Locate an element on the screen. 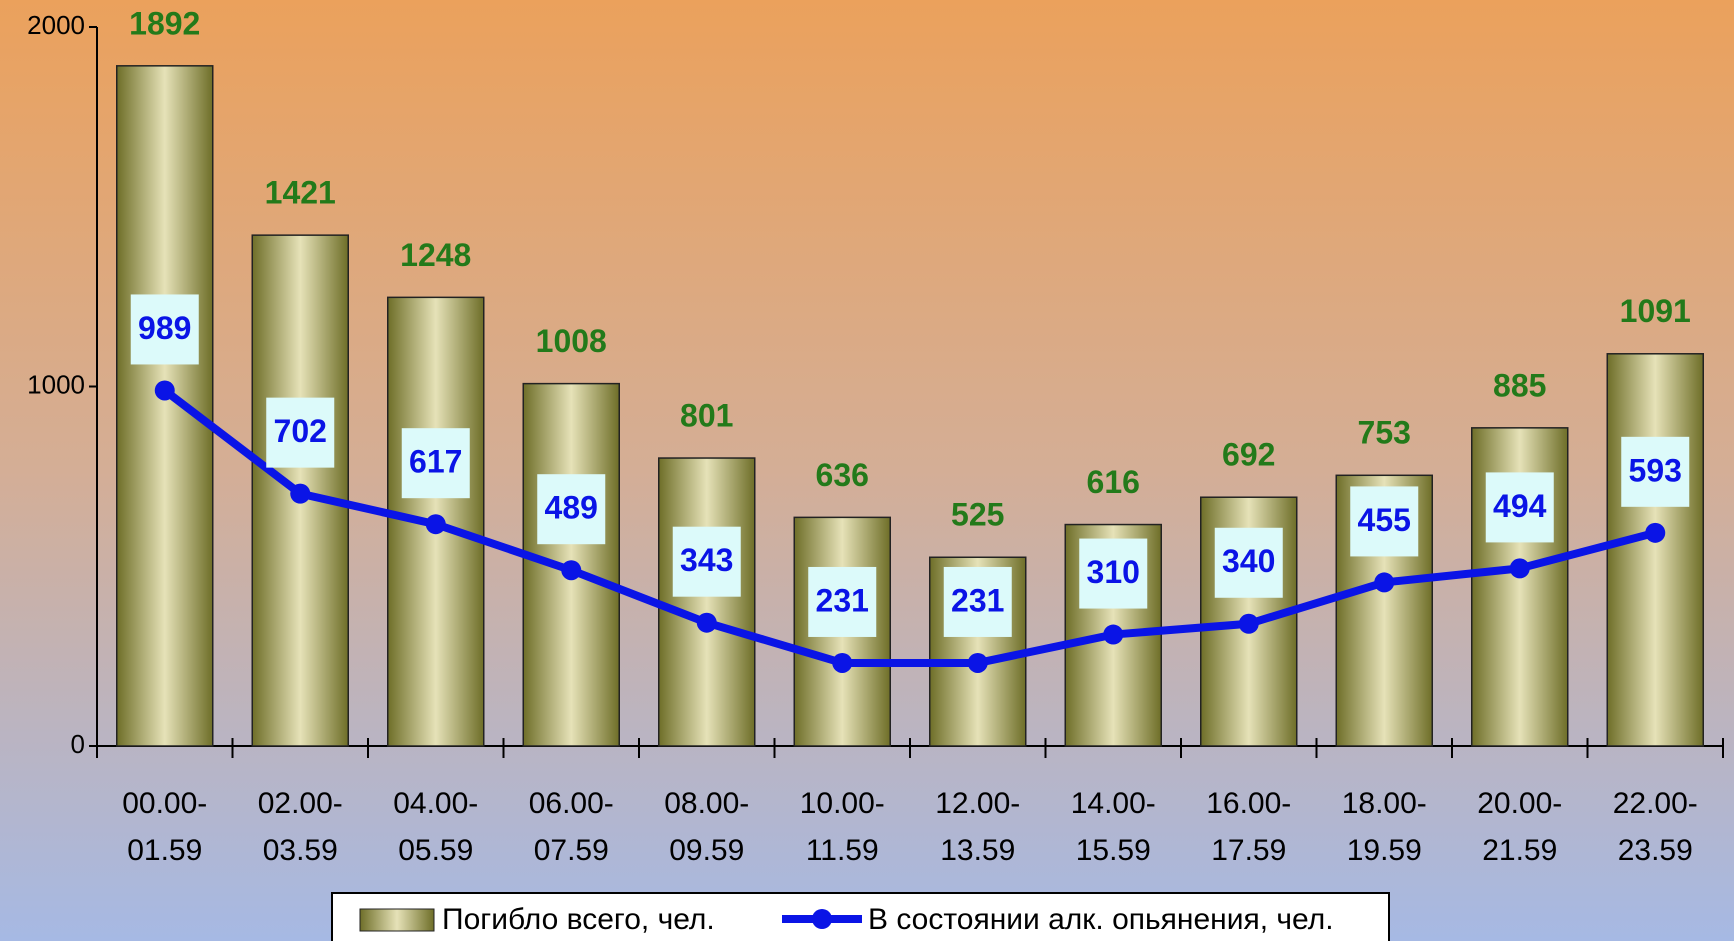  x-tick-label-line: 11.59 is located at coordinates (842, 850).